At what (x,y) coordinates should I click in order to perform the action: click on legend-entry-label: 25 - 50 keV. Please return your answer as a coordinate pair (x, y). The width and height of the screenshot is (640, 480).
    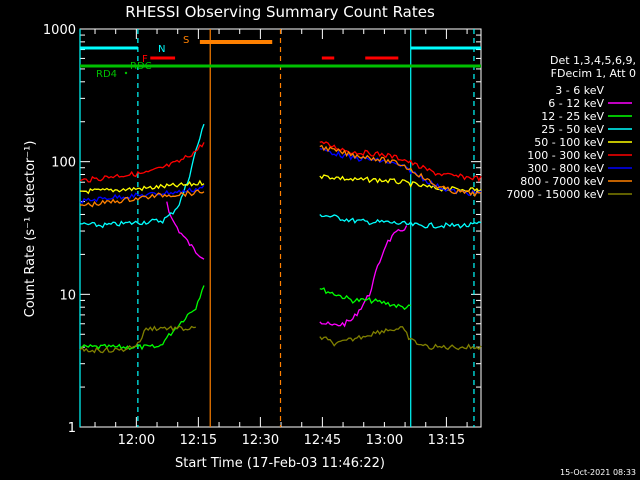
    Looking at the image, I should click on (572, 129).